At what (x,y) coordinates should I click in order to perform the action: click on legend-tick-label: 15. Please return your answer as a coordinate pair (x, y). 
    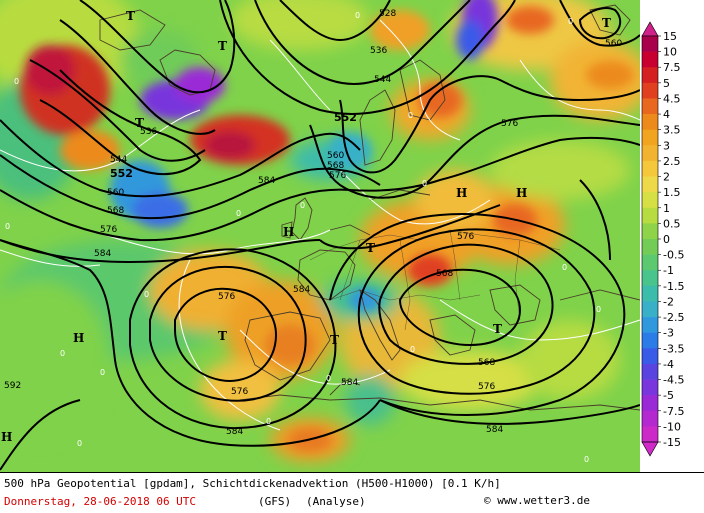
    Looking at the image, I should click on (670, 36).